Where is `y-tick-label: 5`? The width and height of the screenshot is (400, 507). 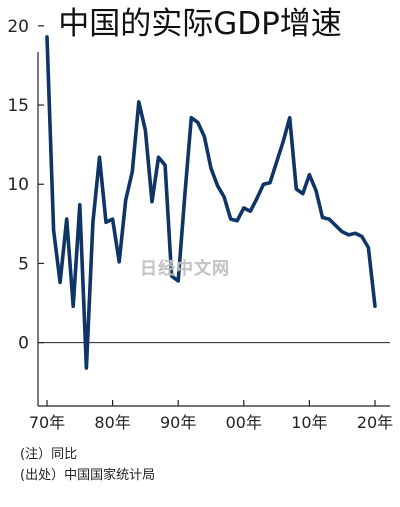 y-tick-label: 5 is located at coordinates (23, 264).